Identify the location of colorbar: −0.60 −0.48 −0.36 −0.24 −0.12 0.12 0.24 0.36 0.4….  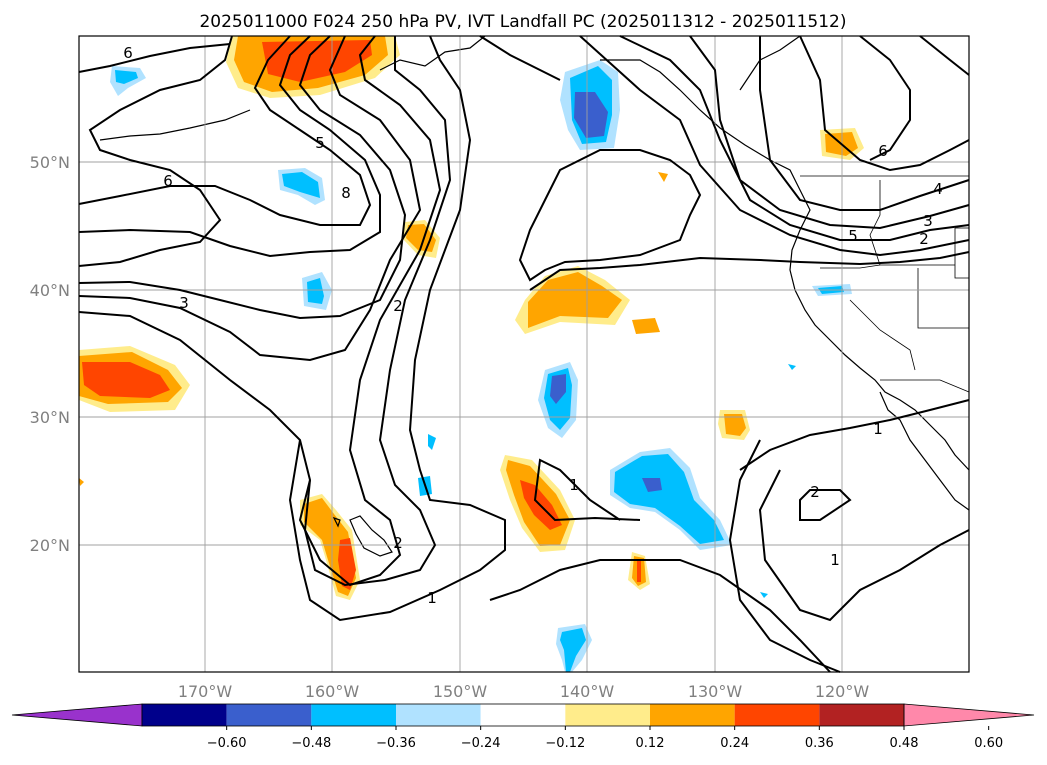
(523, 727).